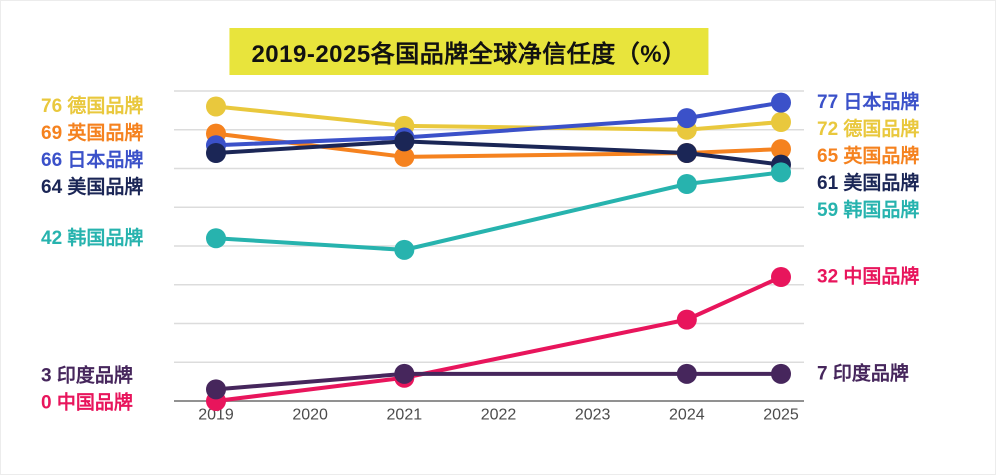 The image size is (996, 475). I want to click on series-line-korea, so click(498, 211).